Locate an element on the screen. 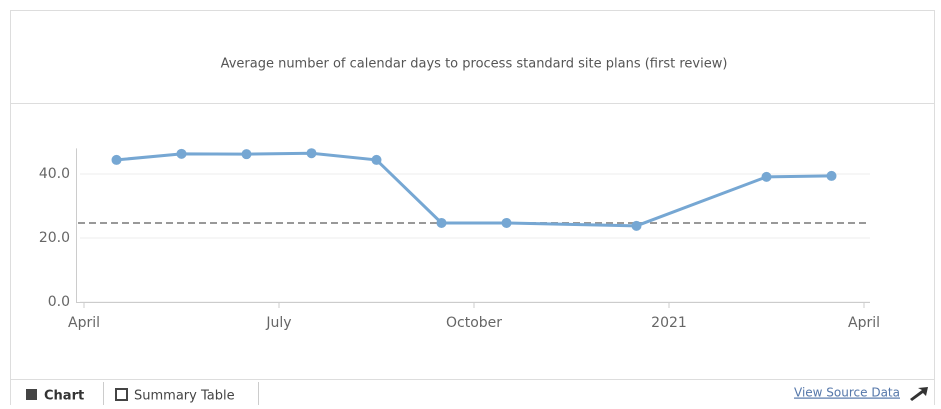 This screenshot has height=409, width=941. source-link: View Source Data is located at coordinates (847, 393).